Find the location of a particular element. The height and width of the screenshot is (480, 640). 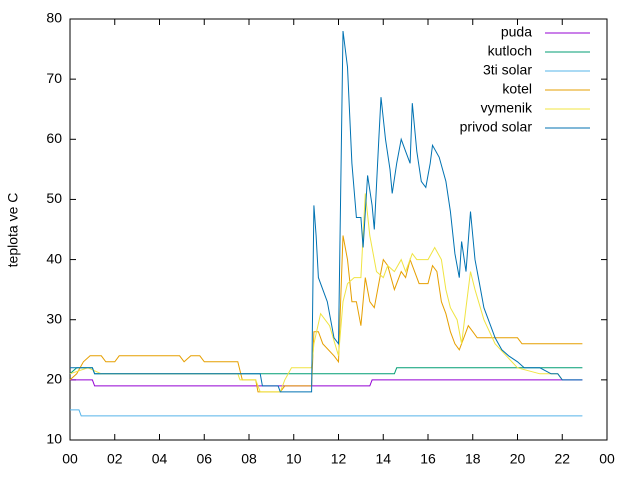

y-tick-label: 40 is located at coordinates (54, 258).